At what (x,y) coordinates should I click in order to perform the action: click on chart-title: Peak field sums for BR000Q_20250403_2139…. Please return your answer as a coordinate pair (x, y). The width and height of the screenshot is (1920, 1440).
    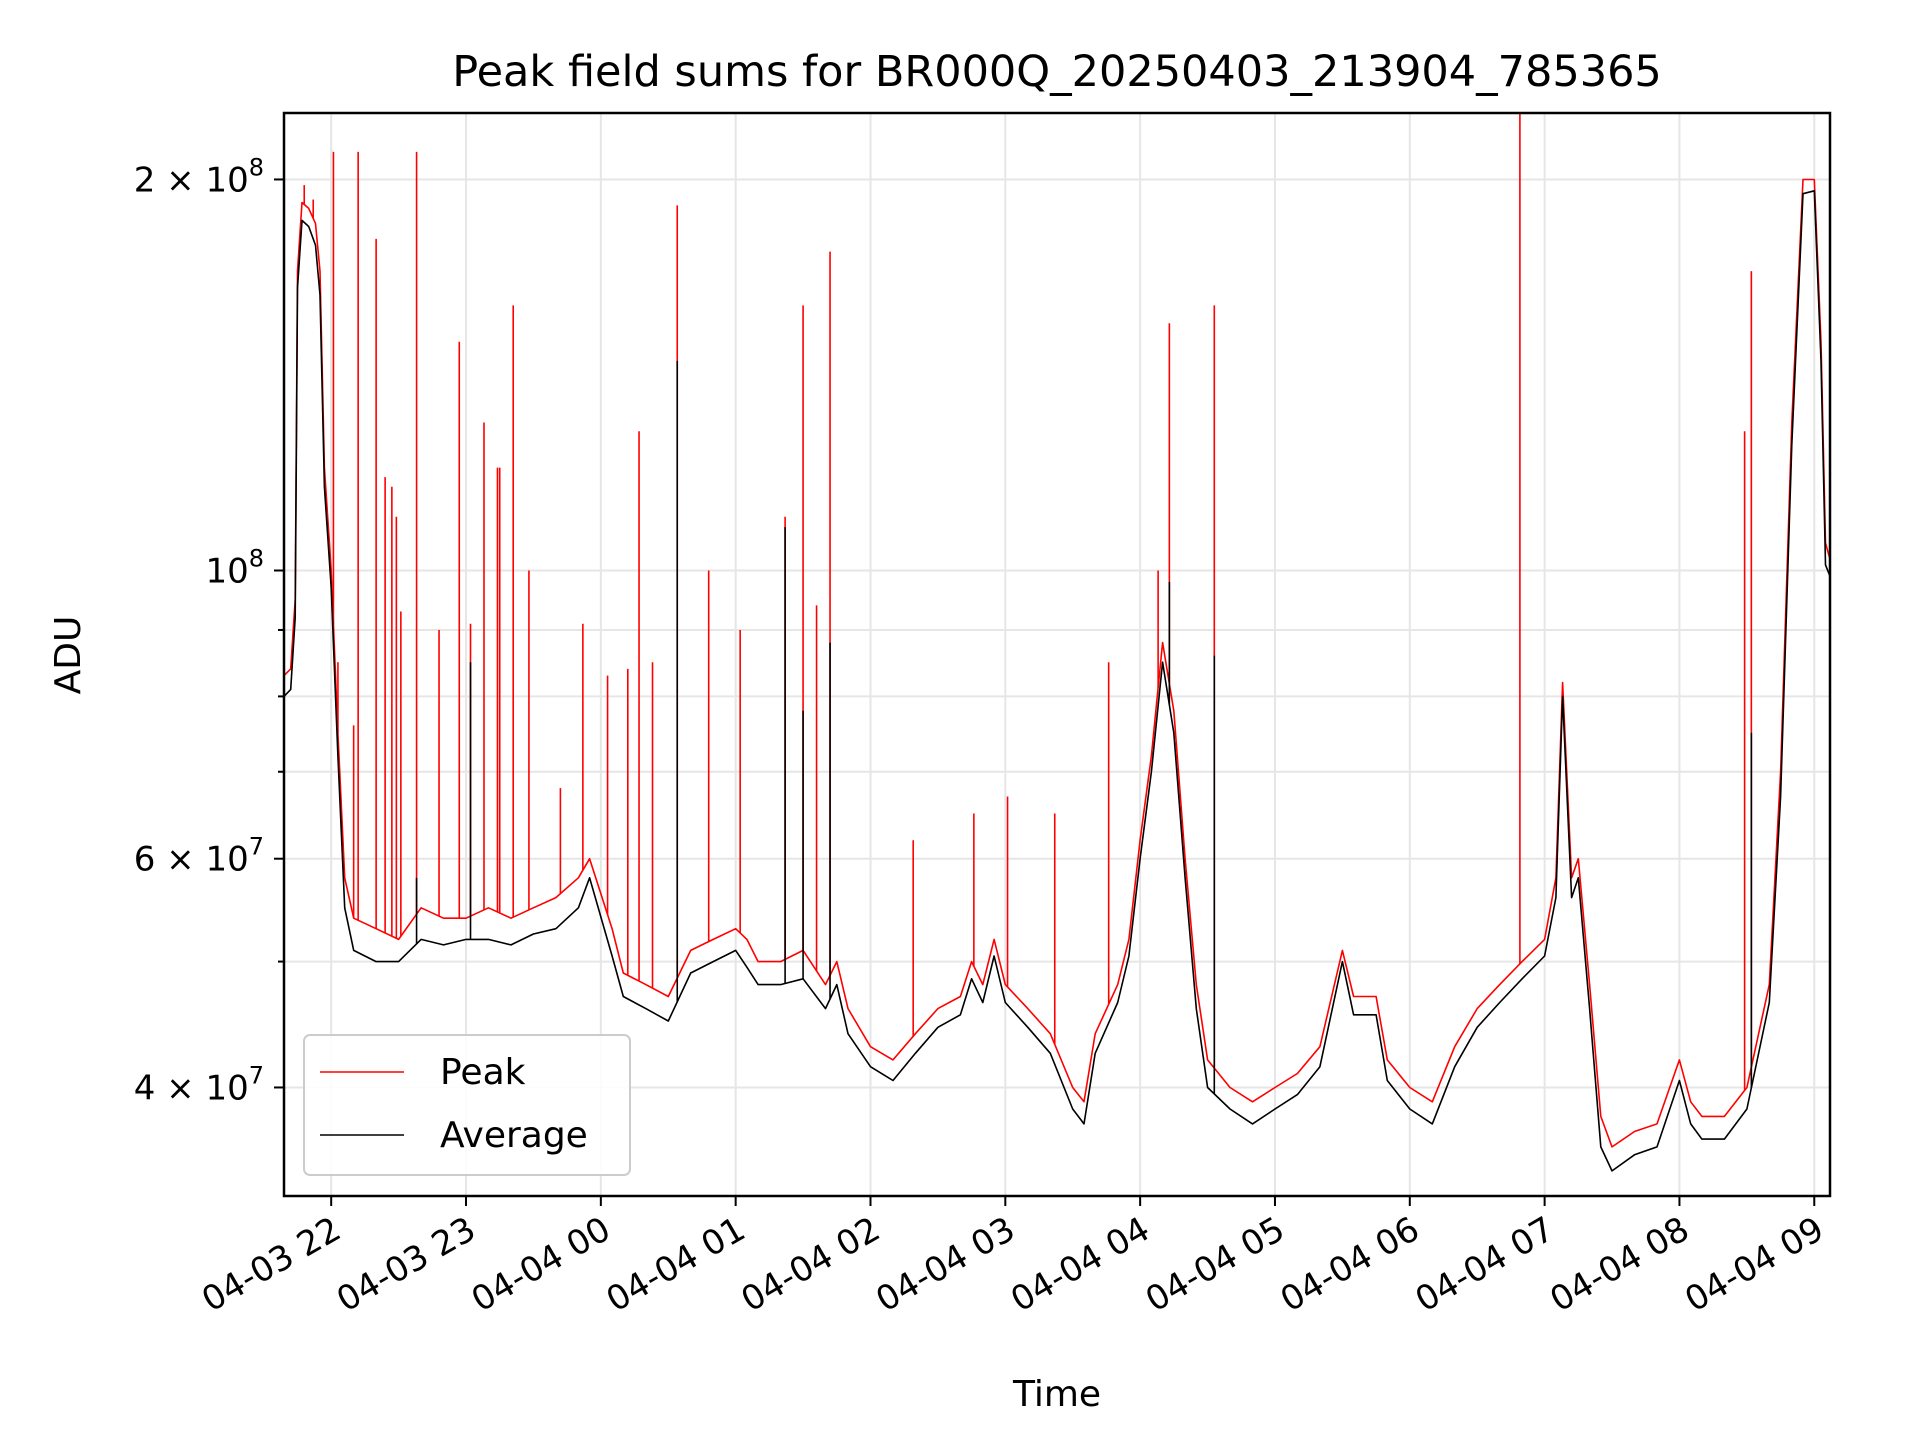
    Looking at the image, I should click on (1057, 72).